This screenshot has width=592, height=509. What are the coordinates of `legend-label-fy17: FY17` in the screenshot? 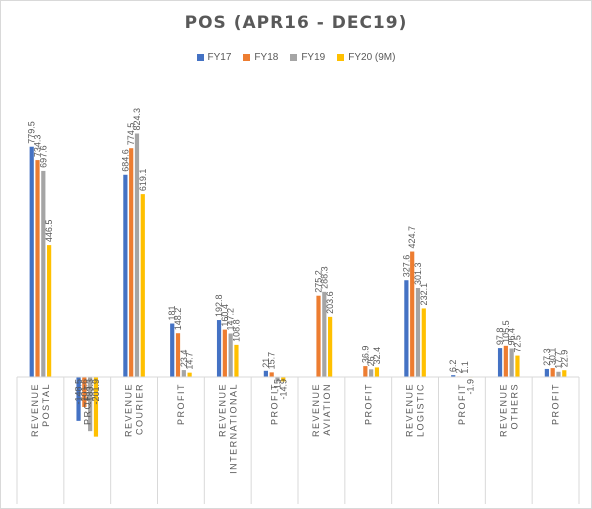 It's located at (219, 57).